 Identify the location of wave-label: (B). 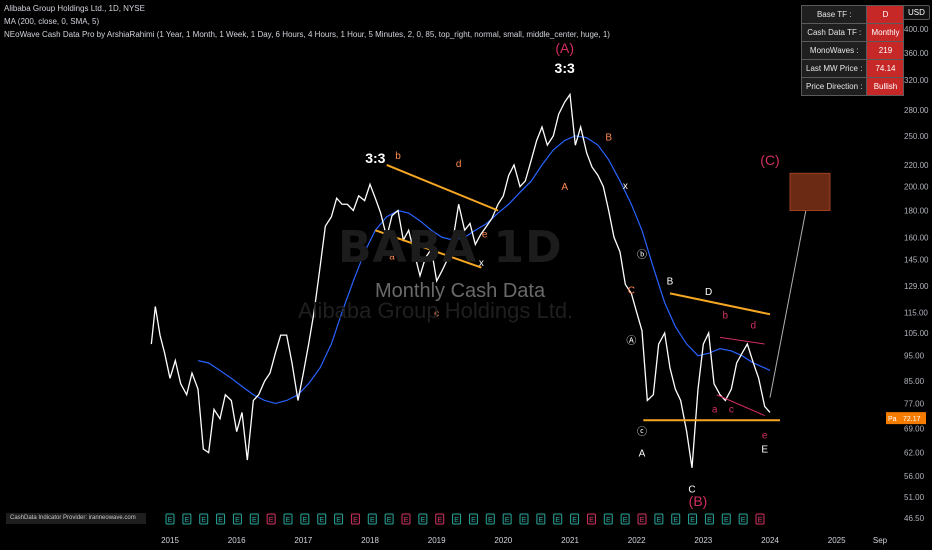
(698, 501).